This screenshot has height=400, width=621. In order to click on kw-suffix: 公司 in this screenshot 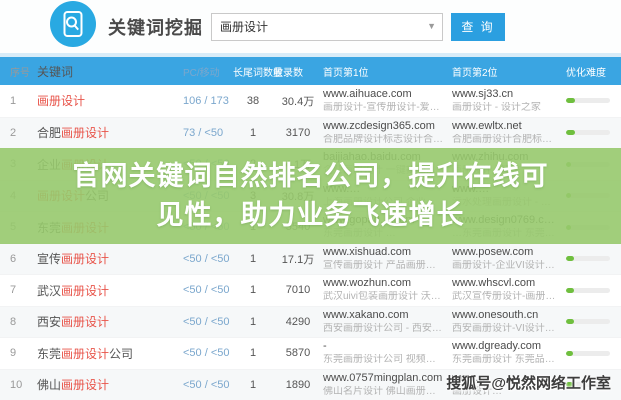, I will do `click(121, 353)`.